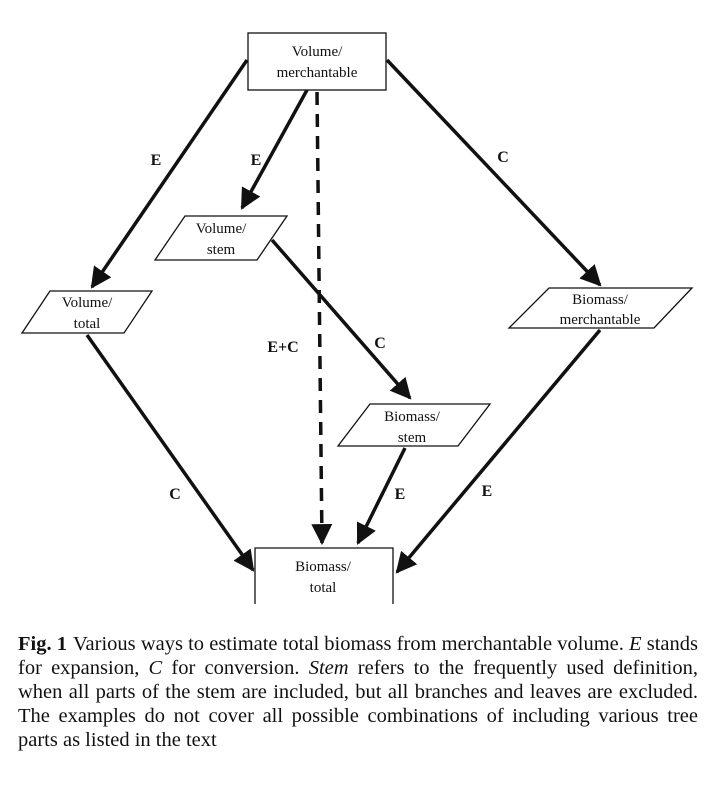 This screenshot has width=716, height=798. Describe the element at coordinates (412, 438) in the screenshot. I see `node-biomass-stem-line2: stem` at that location.